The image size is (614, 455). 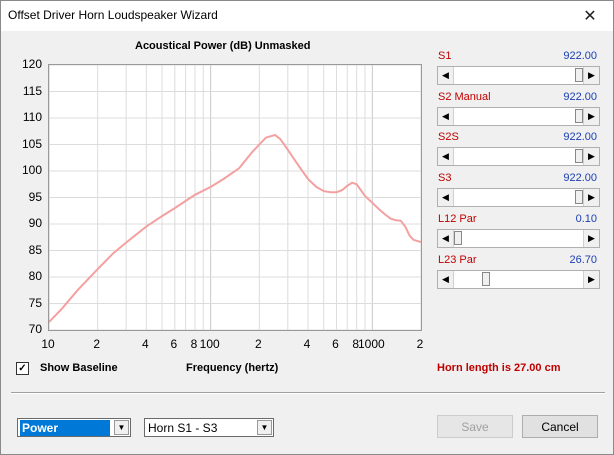 I want to click on slider-label: S2 Manual, so click(x=464, y=97).